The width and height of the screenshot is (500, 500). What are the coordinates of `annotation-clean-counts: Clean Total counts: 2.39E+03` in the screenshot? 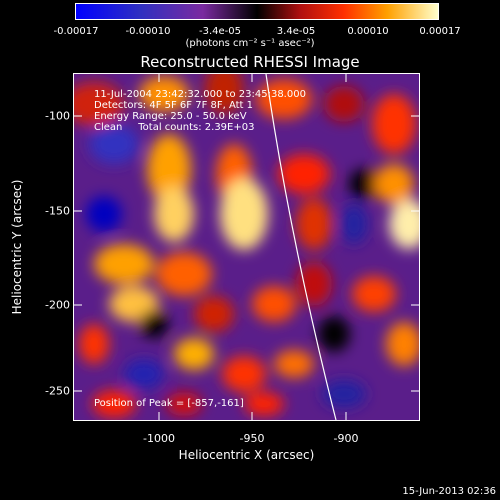 It's located at (174, 127).